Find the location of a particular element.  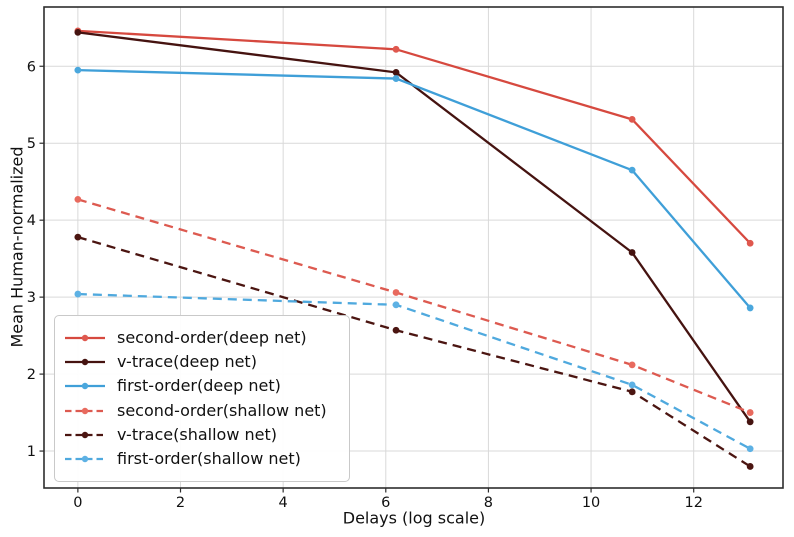

legend-item-label: v-trace(shallow net) is located at coordinates (197, 434).